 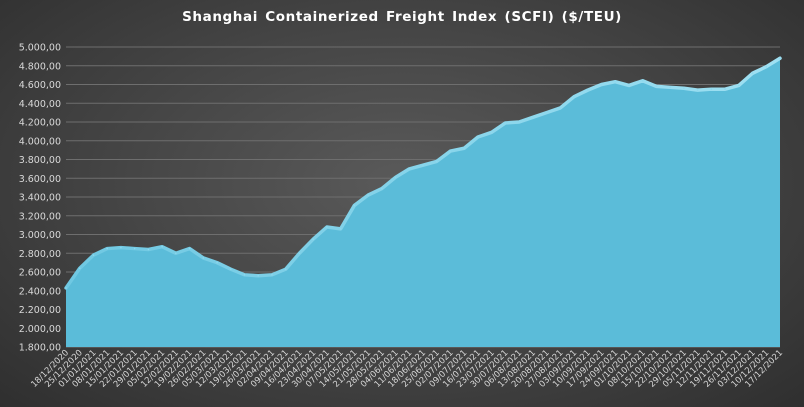 I want to click on y-tick-label: 1.800,00, so click(x=40, y=348).